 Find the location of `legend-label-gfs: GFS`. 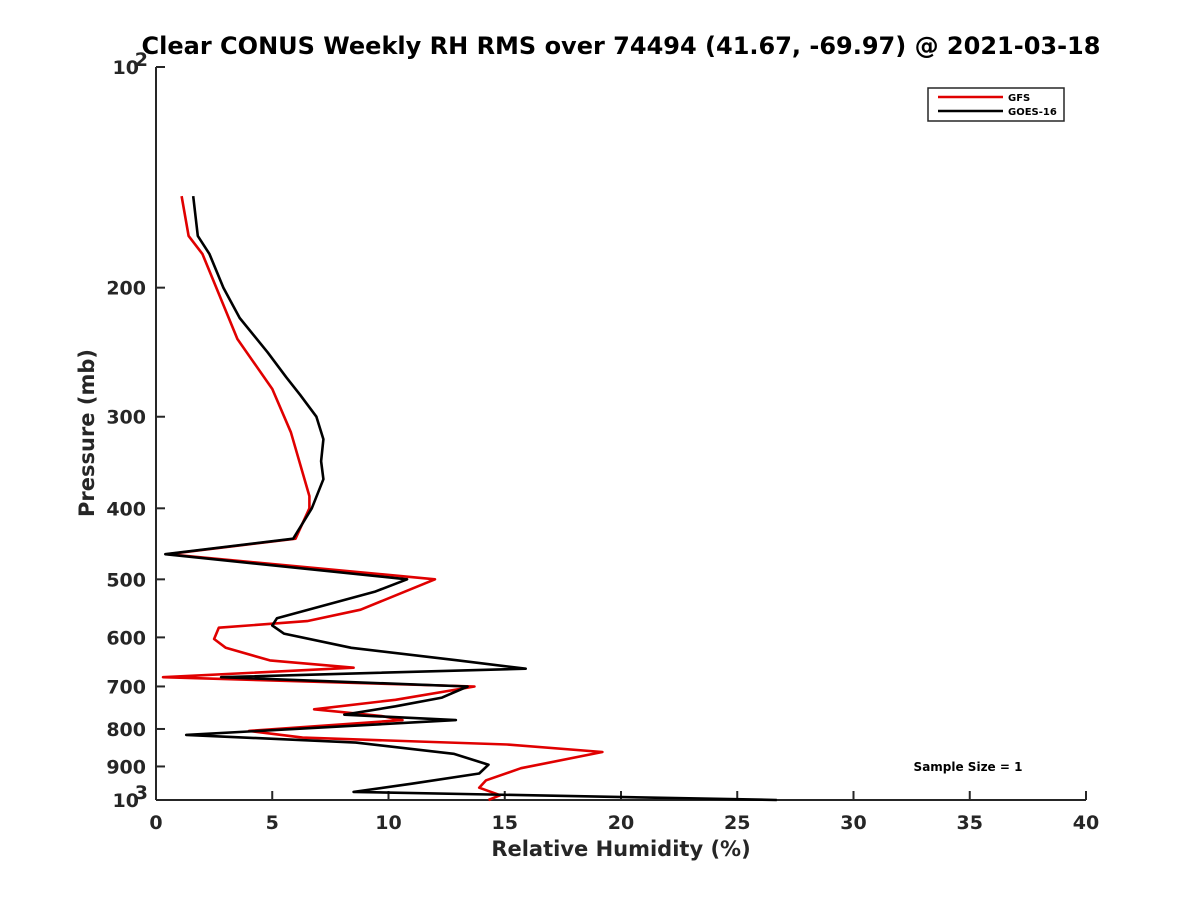

legend-label-gfs: GFS is located at coordinates (1019, 98).